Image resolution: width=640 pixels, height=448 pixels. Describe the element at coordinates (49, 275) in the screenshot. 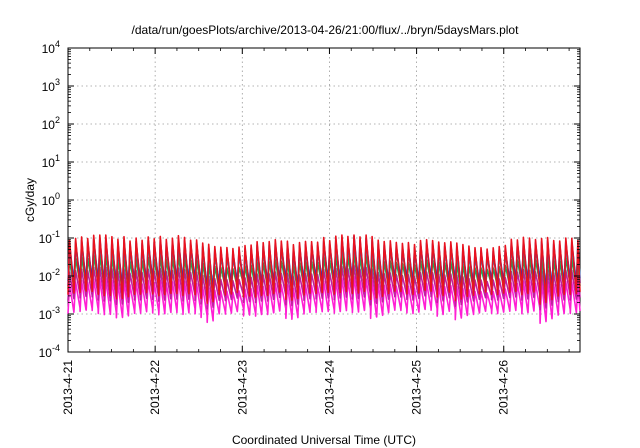

I see `y-tick-label: 10⁻²` at that location.